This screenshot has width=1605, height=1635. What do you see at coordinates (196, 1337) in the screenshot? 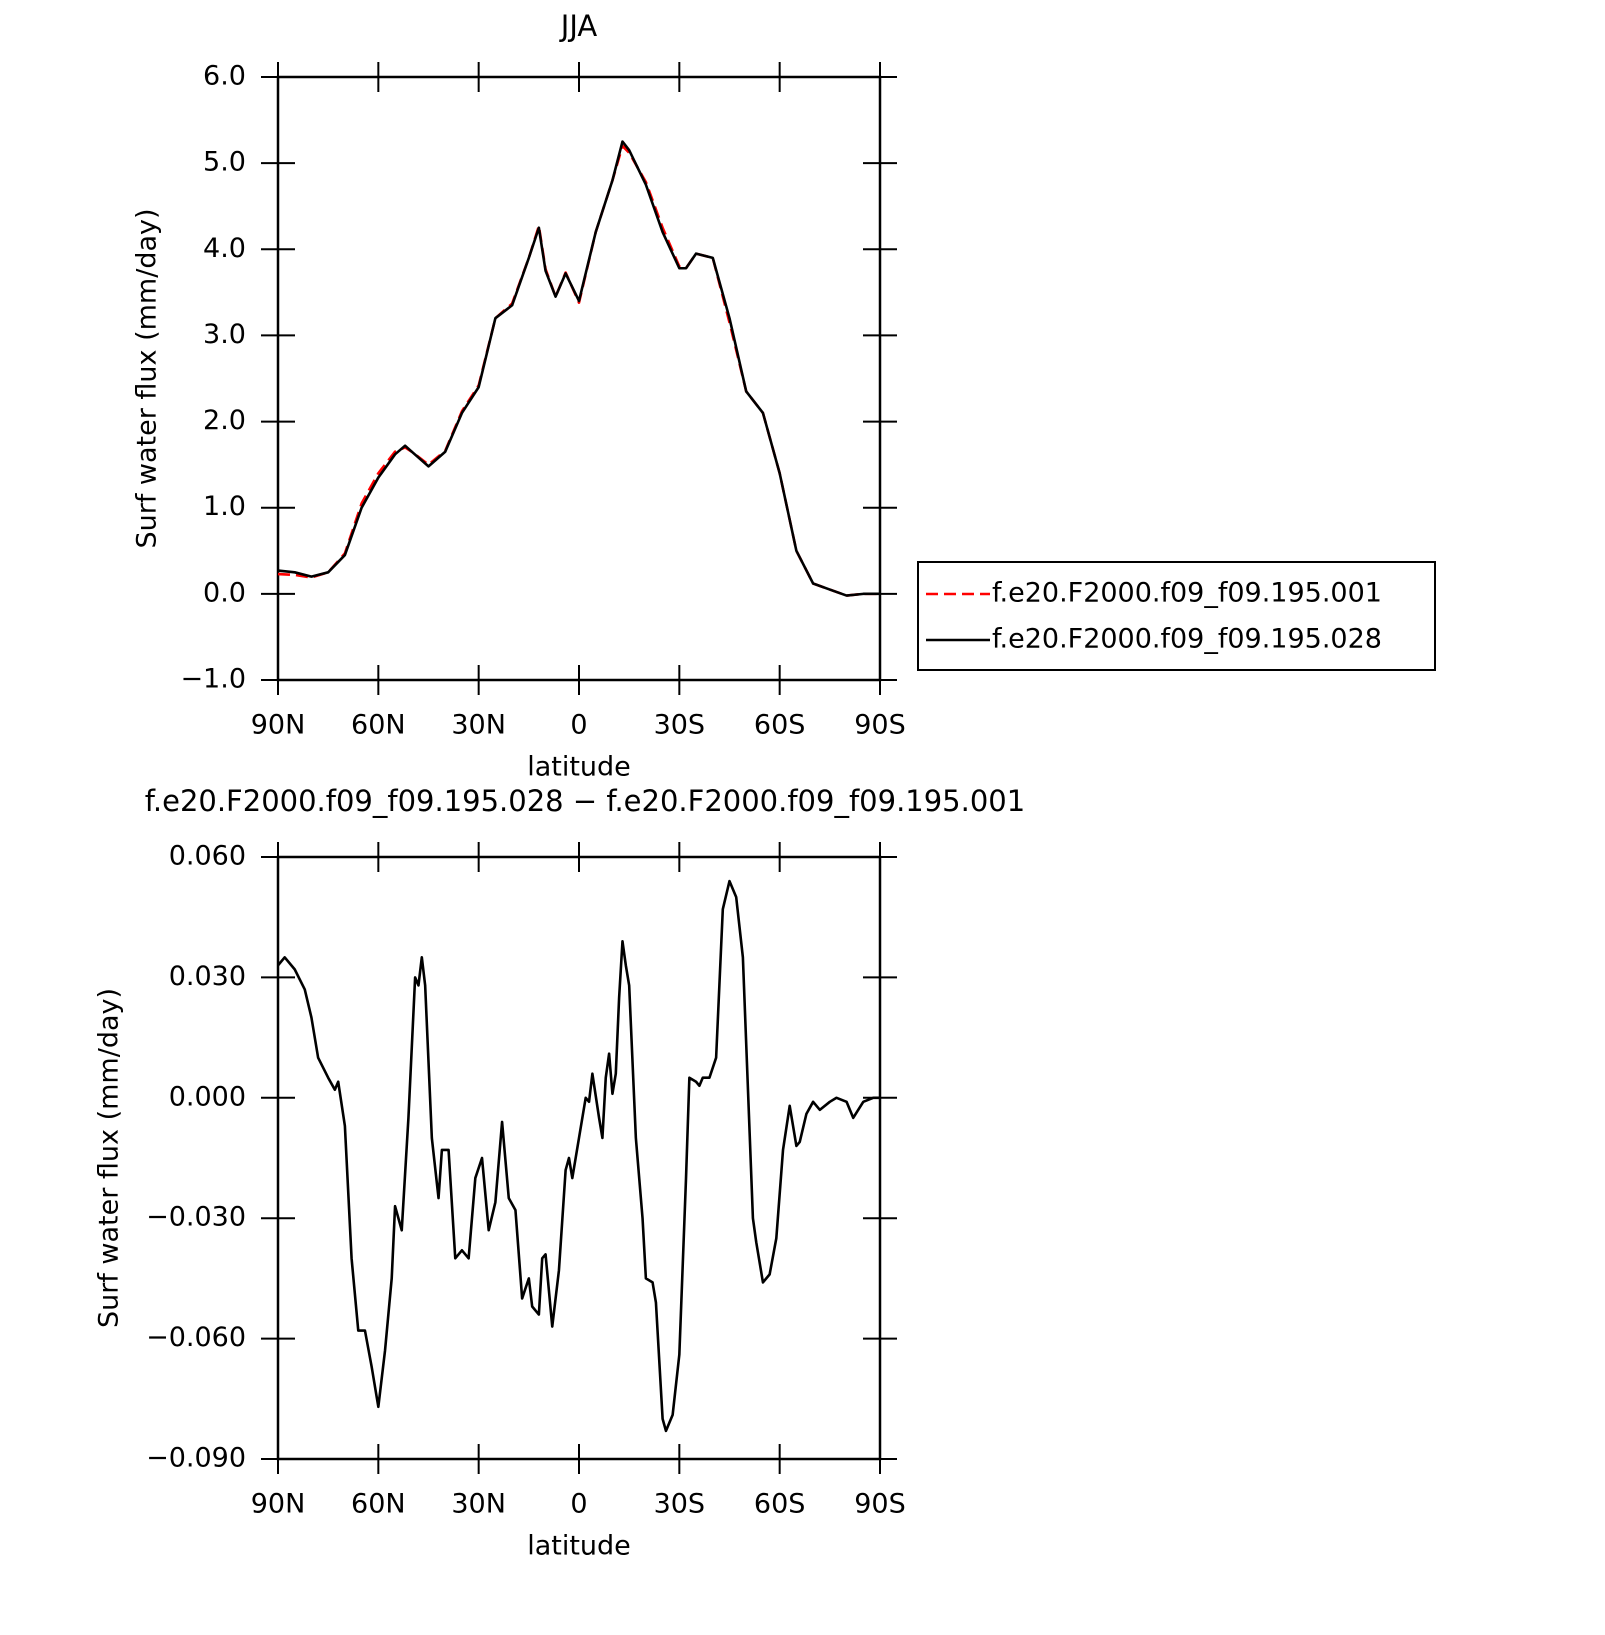
I see `y-tick-label: −0.060` at bounding box center [196, 1337].